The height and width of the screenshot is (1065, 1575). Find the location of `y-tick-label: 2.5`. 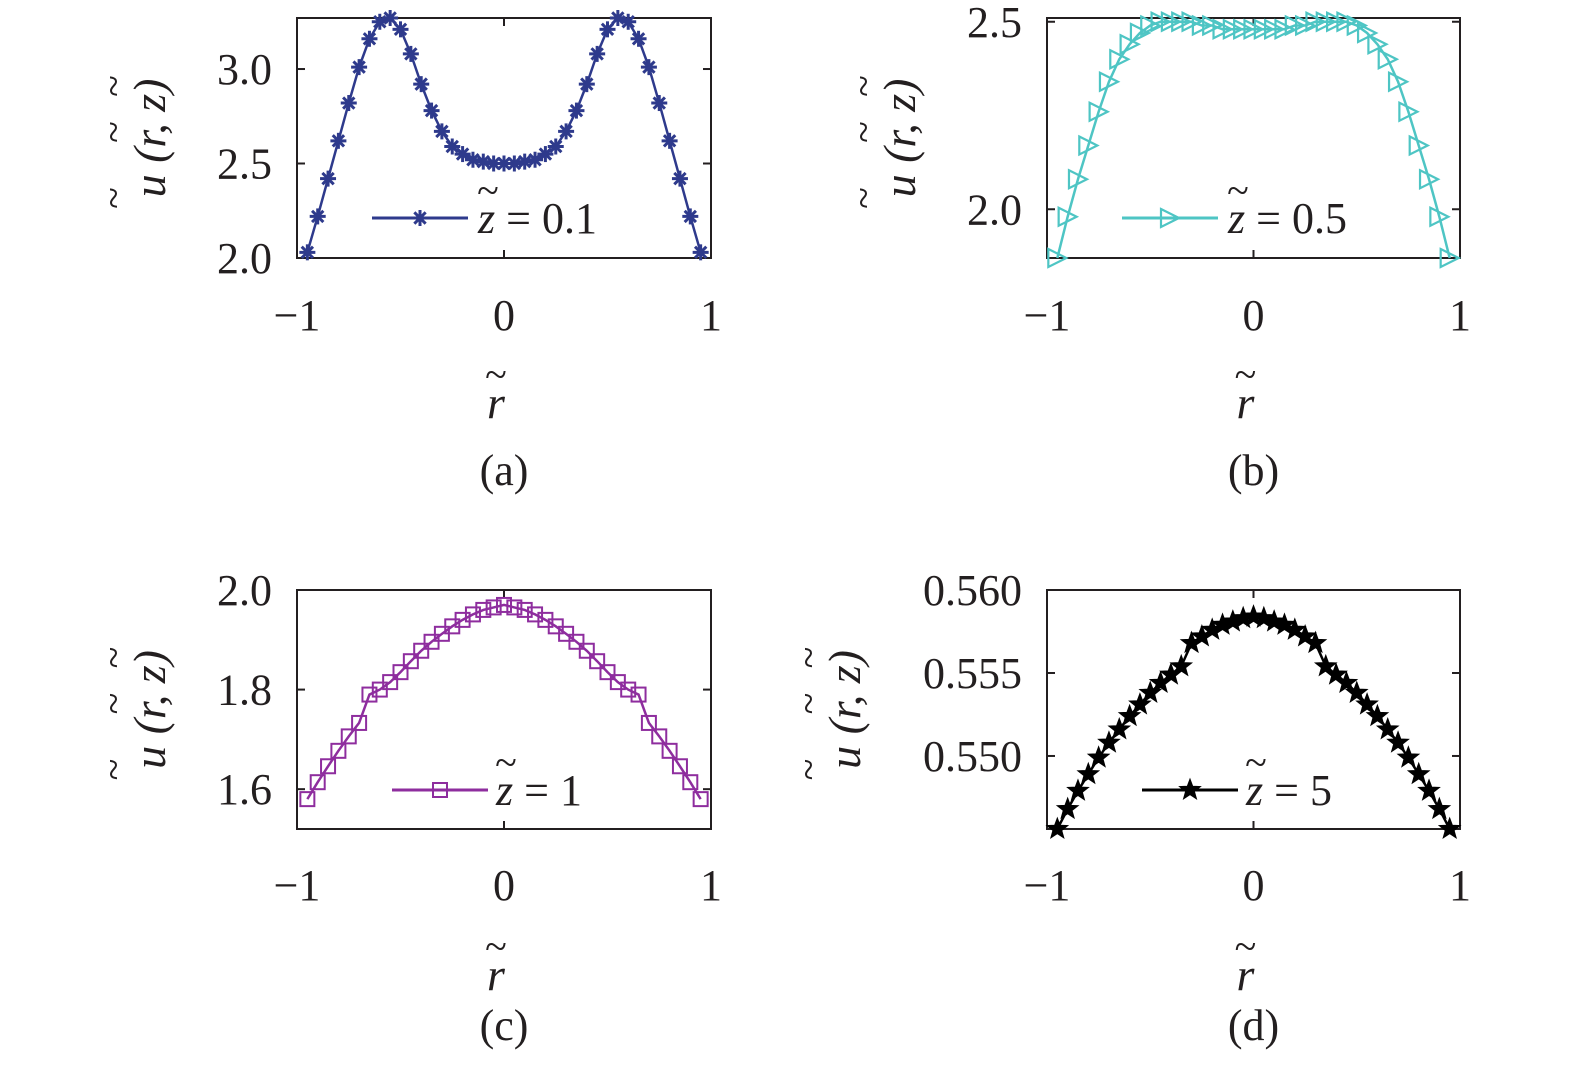

y-tick-label: 2.5 is located at coordinates (994, 23).